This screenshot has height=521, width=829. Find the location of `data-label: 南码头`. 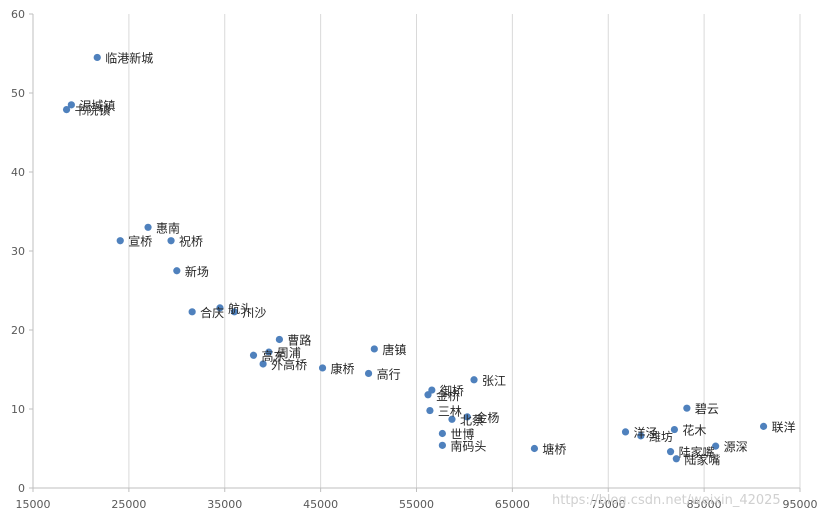

data-label: 南码头 is located at coordinates (468, 445).